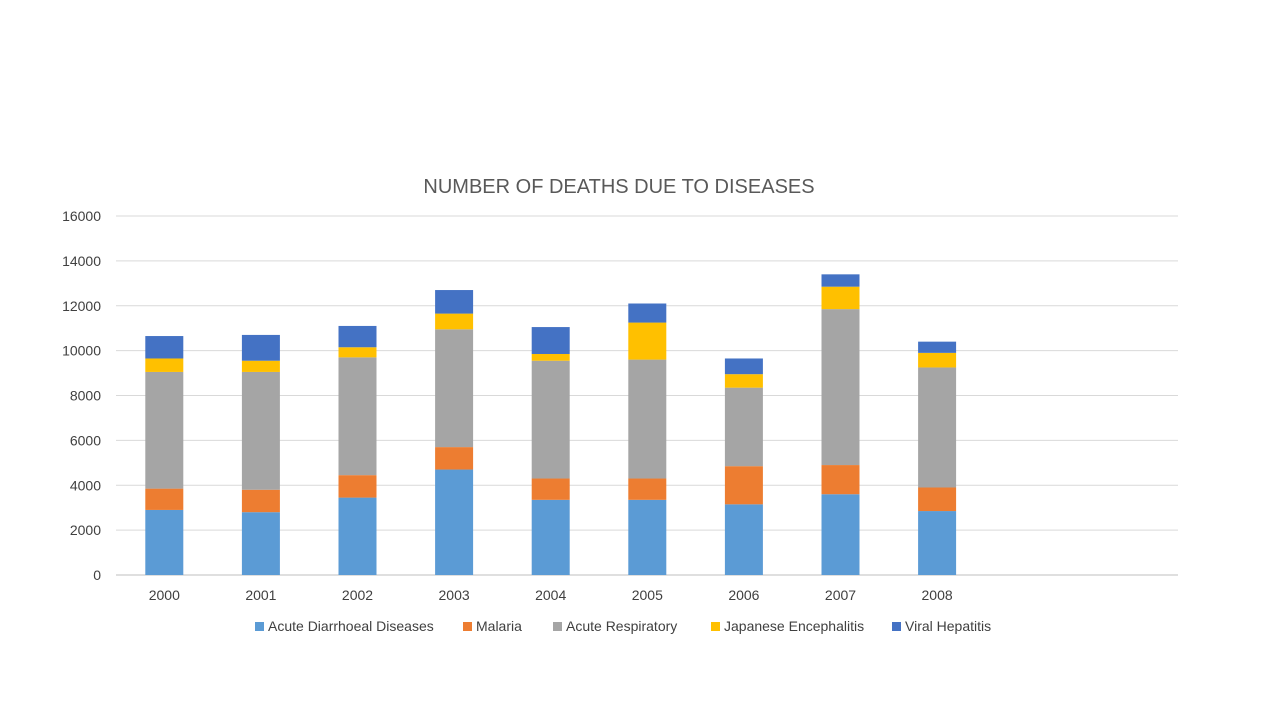 The image size is (1280, 720). I want to click on y-tick-label: 8000, so click(85, 396).